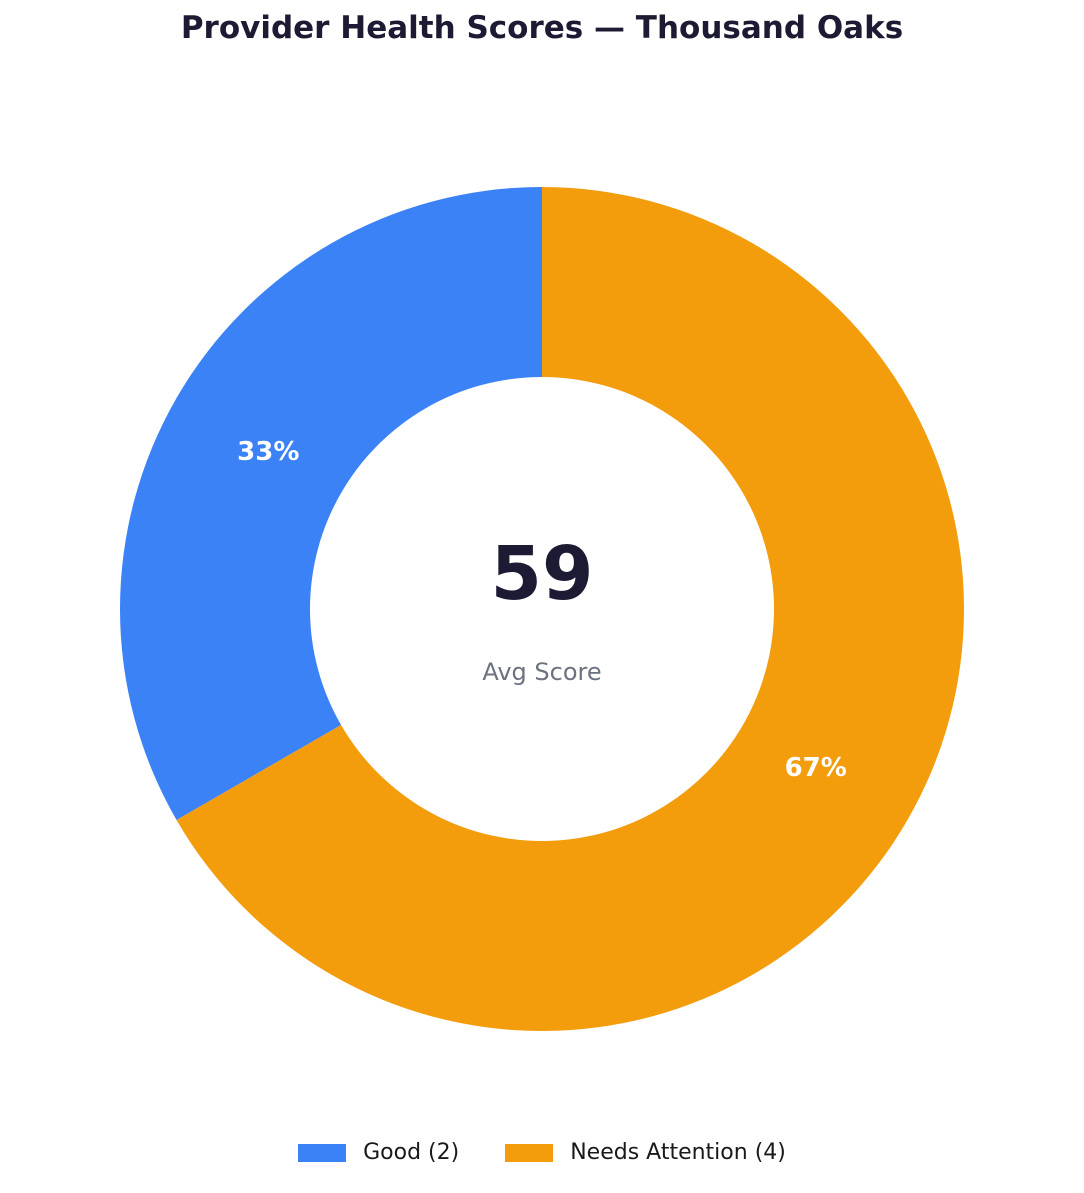 Image resolution: width=1084 pixels, height=1193 pixels. I want to click on center-caption: Avg Score, so click(541, 672).